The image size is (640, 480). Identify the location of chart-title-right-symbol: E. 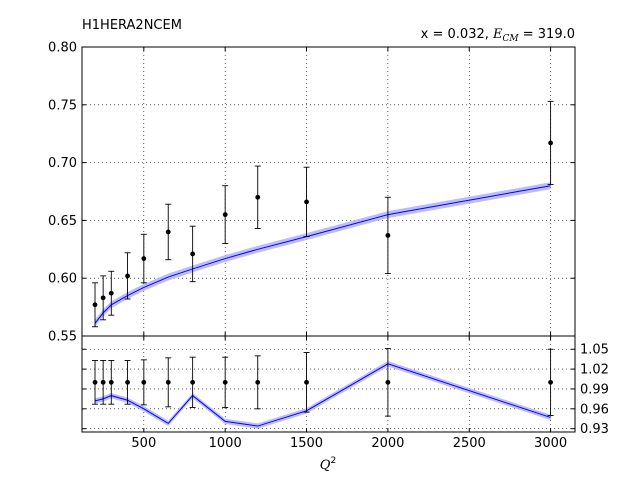
(497, 34).